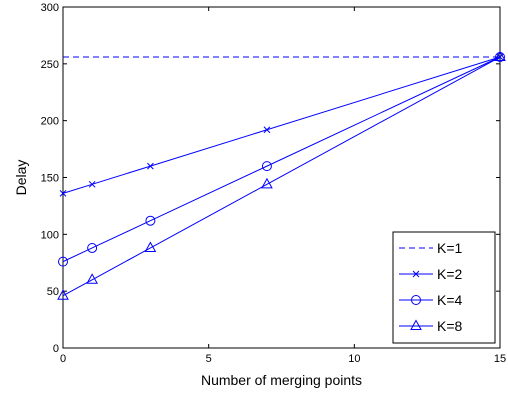 The height and width of the screenshot is (394, 508). I want to click on x-tick-label: 15, so click(500, 359).